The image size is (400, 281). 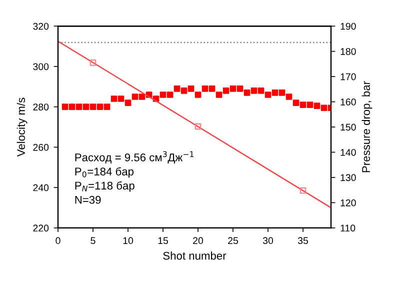 I want to click on y-tick-label: 320, so click(x=41, y=26).